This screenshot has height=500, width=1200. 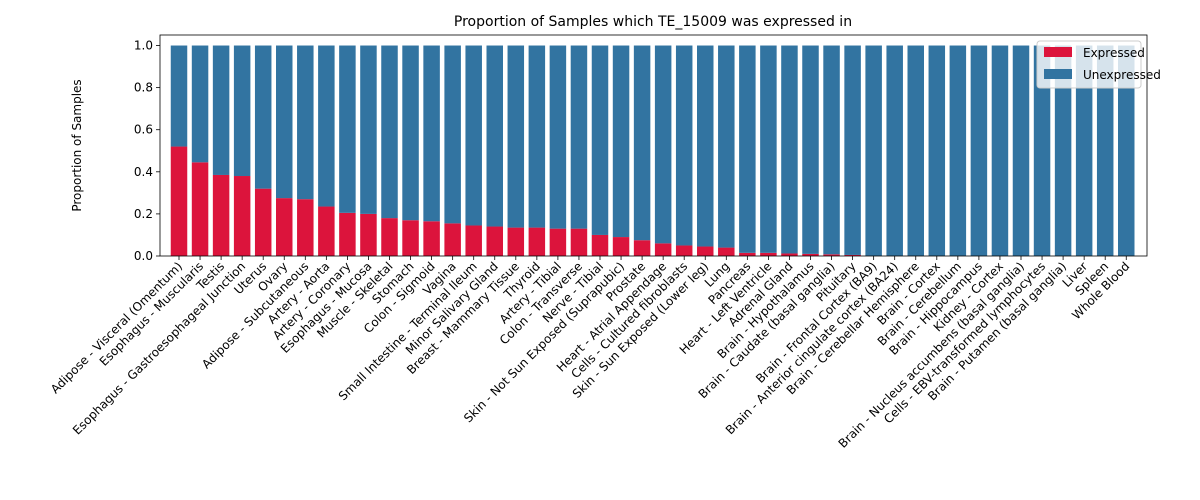 What do you see at coordinates (116, 327) in the screenshot?
I see `x-tick-label-0: Adipose - Visceral (Omentum)` at bounding box center [116, 327].